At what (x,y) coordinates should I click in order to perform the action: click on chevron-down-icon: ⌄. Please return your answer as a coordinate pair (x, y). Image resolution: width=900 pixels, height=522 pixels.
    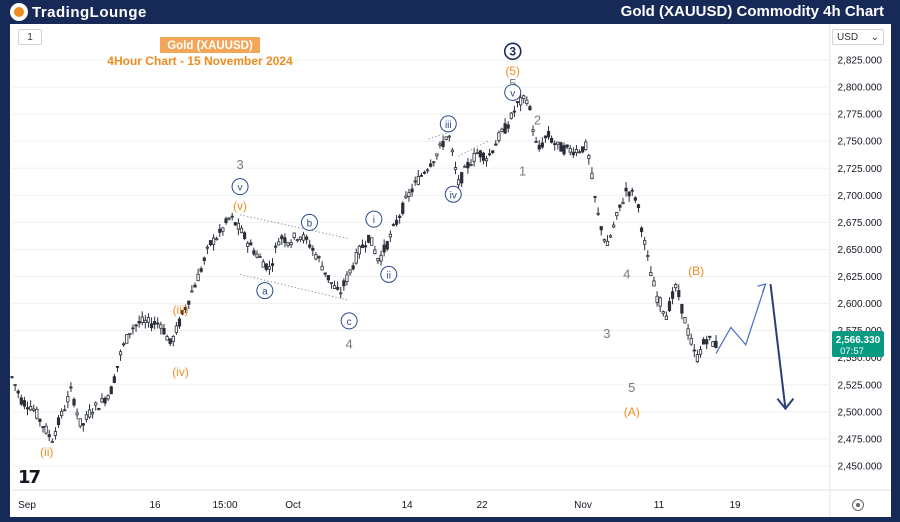
    Looking at the image, I should click on (874, 37).